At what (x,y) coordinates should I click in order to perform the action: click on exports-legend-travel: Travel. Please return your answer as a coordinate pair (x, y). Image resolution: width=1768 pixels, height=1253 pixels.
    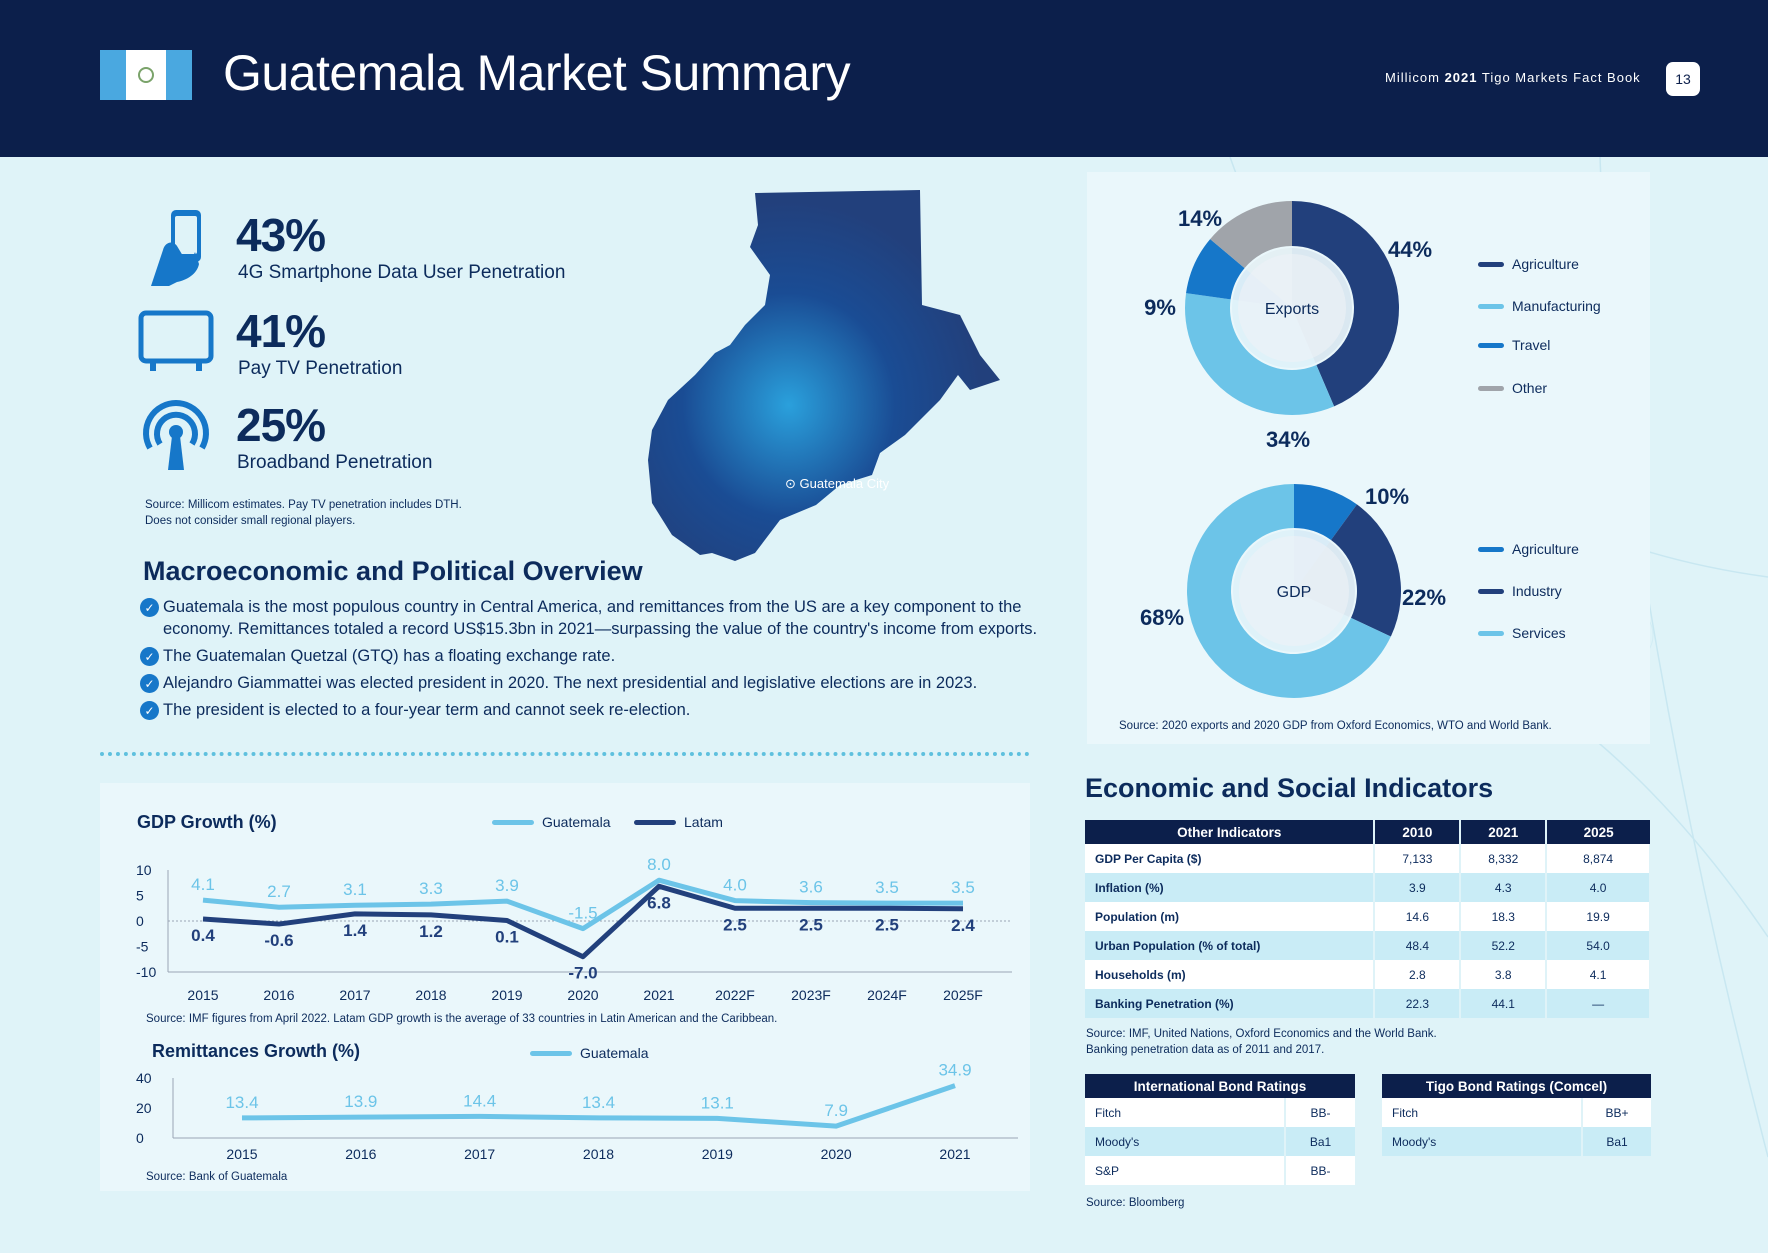
    Looking at the image, I should click on (1514, 345).